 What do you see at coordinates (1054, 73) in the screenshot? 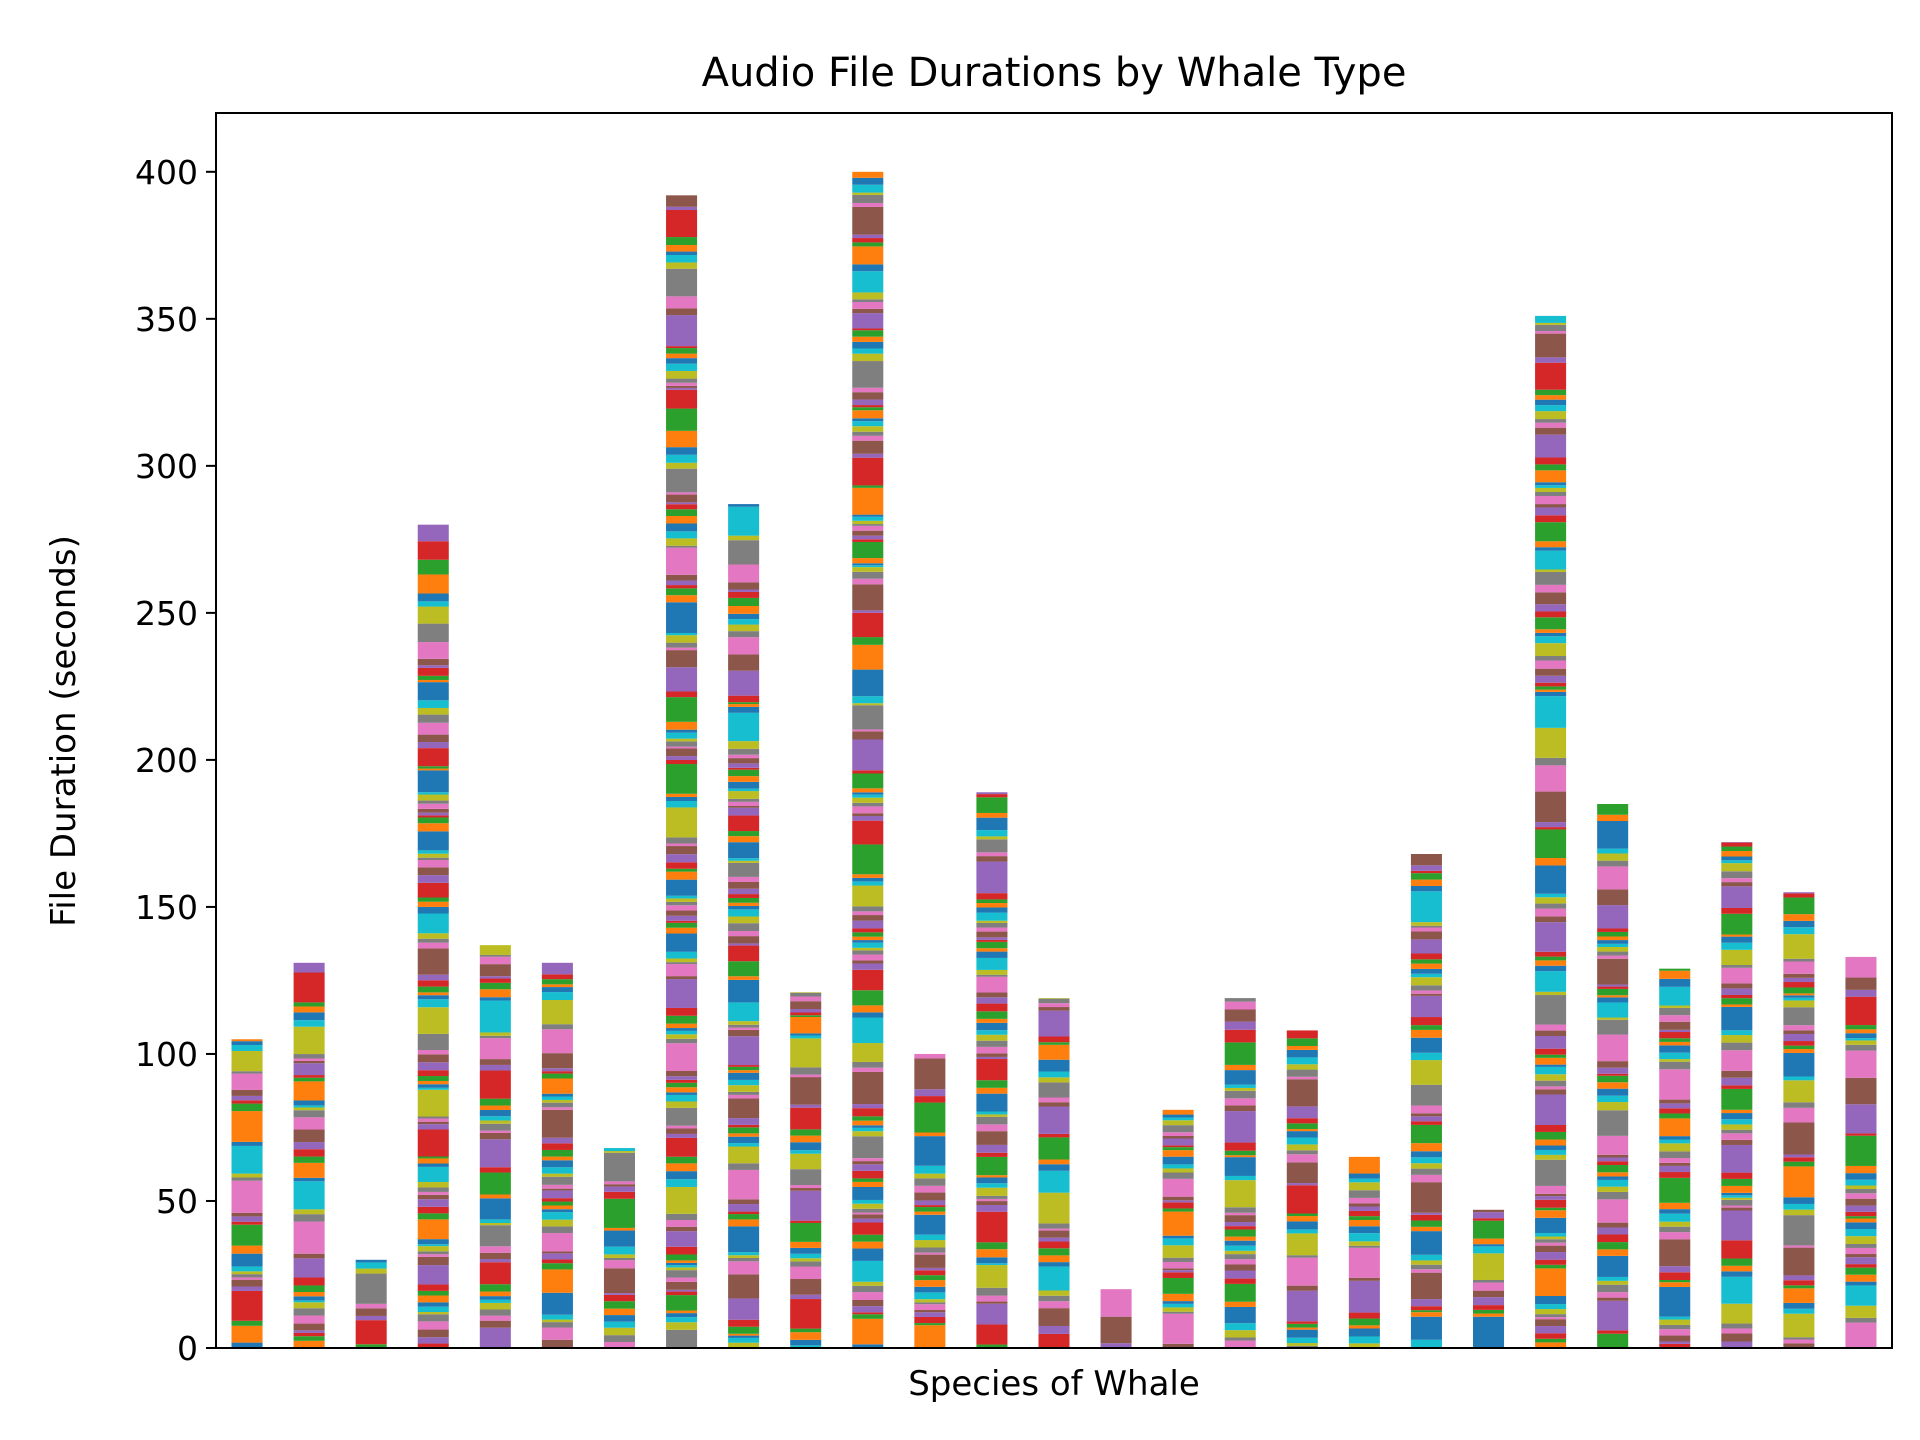
I see `chart-title: Audio File Durations by Whale Type` at bounding box center [1054, 73].